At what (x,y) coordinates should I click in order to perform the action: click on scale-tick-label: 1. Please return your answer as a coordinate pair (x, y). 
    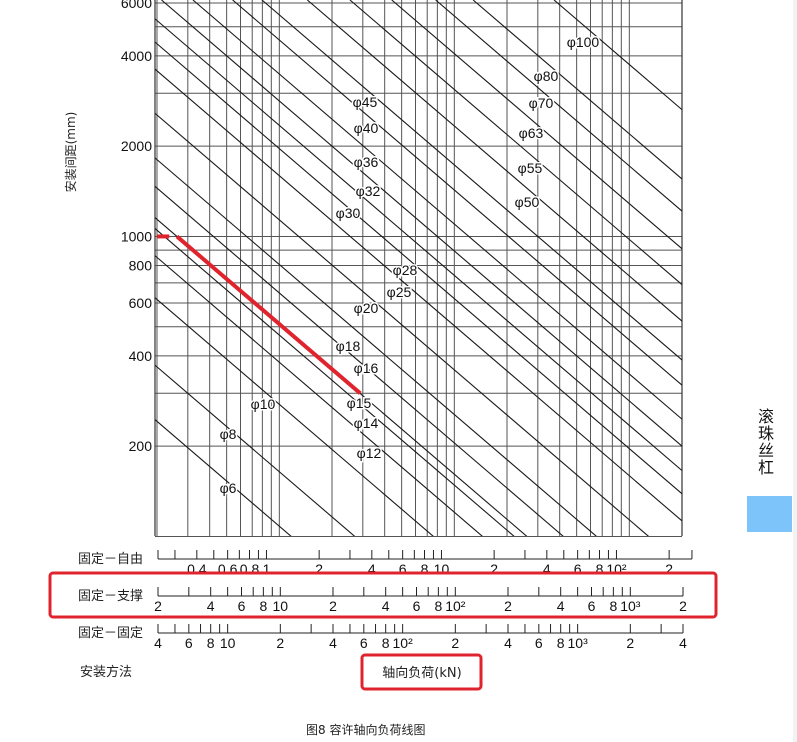
    Looking at the image, I should click on (267, 569).